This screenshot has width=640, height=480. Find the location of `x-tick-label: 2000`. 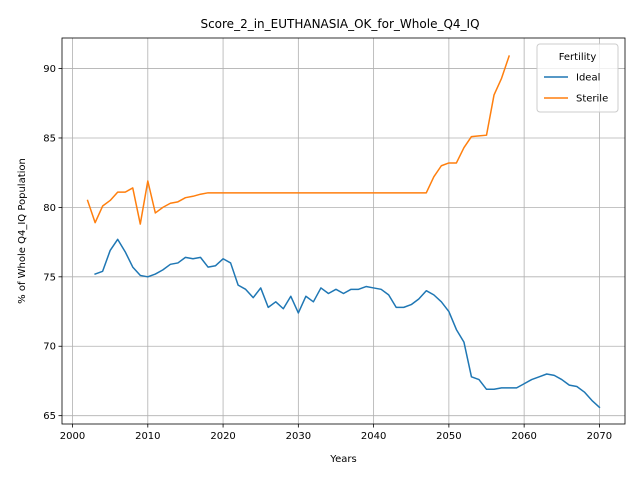

x-tick-label: 2000 is located at coordinates (72, 436).